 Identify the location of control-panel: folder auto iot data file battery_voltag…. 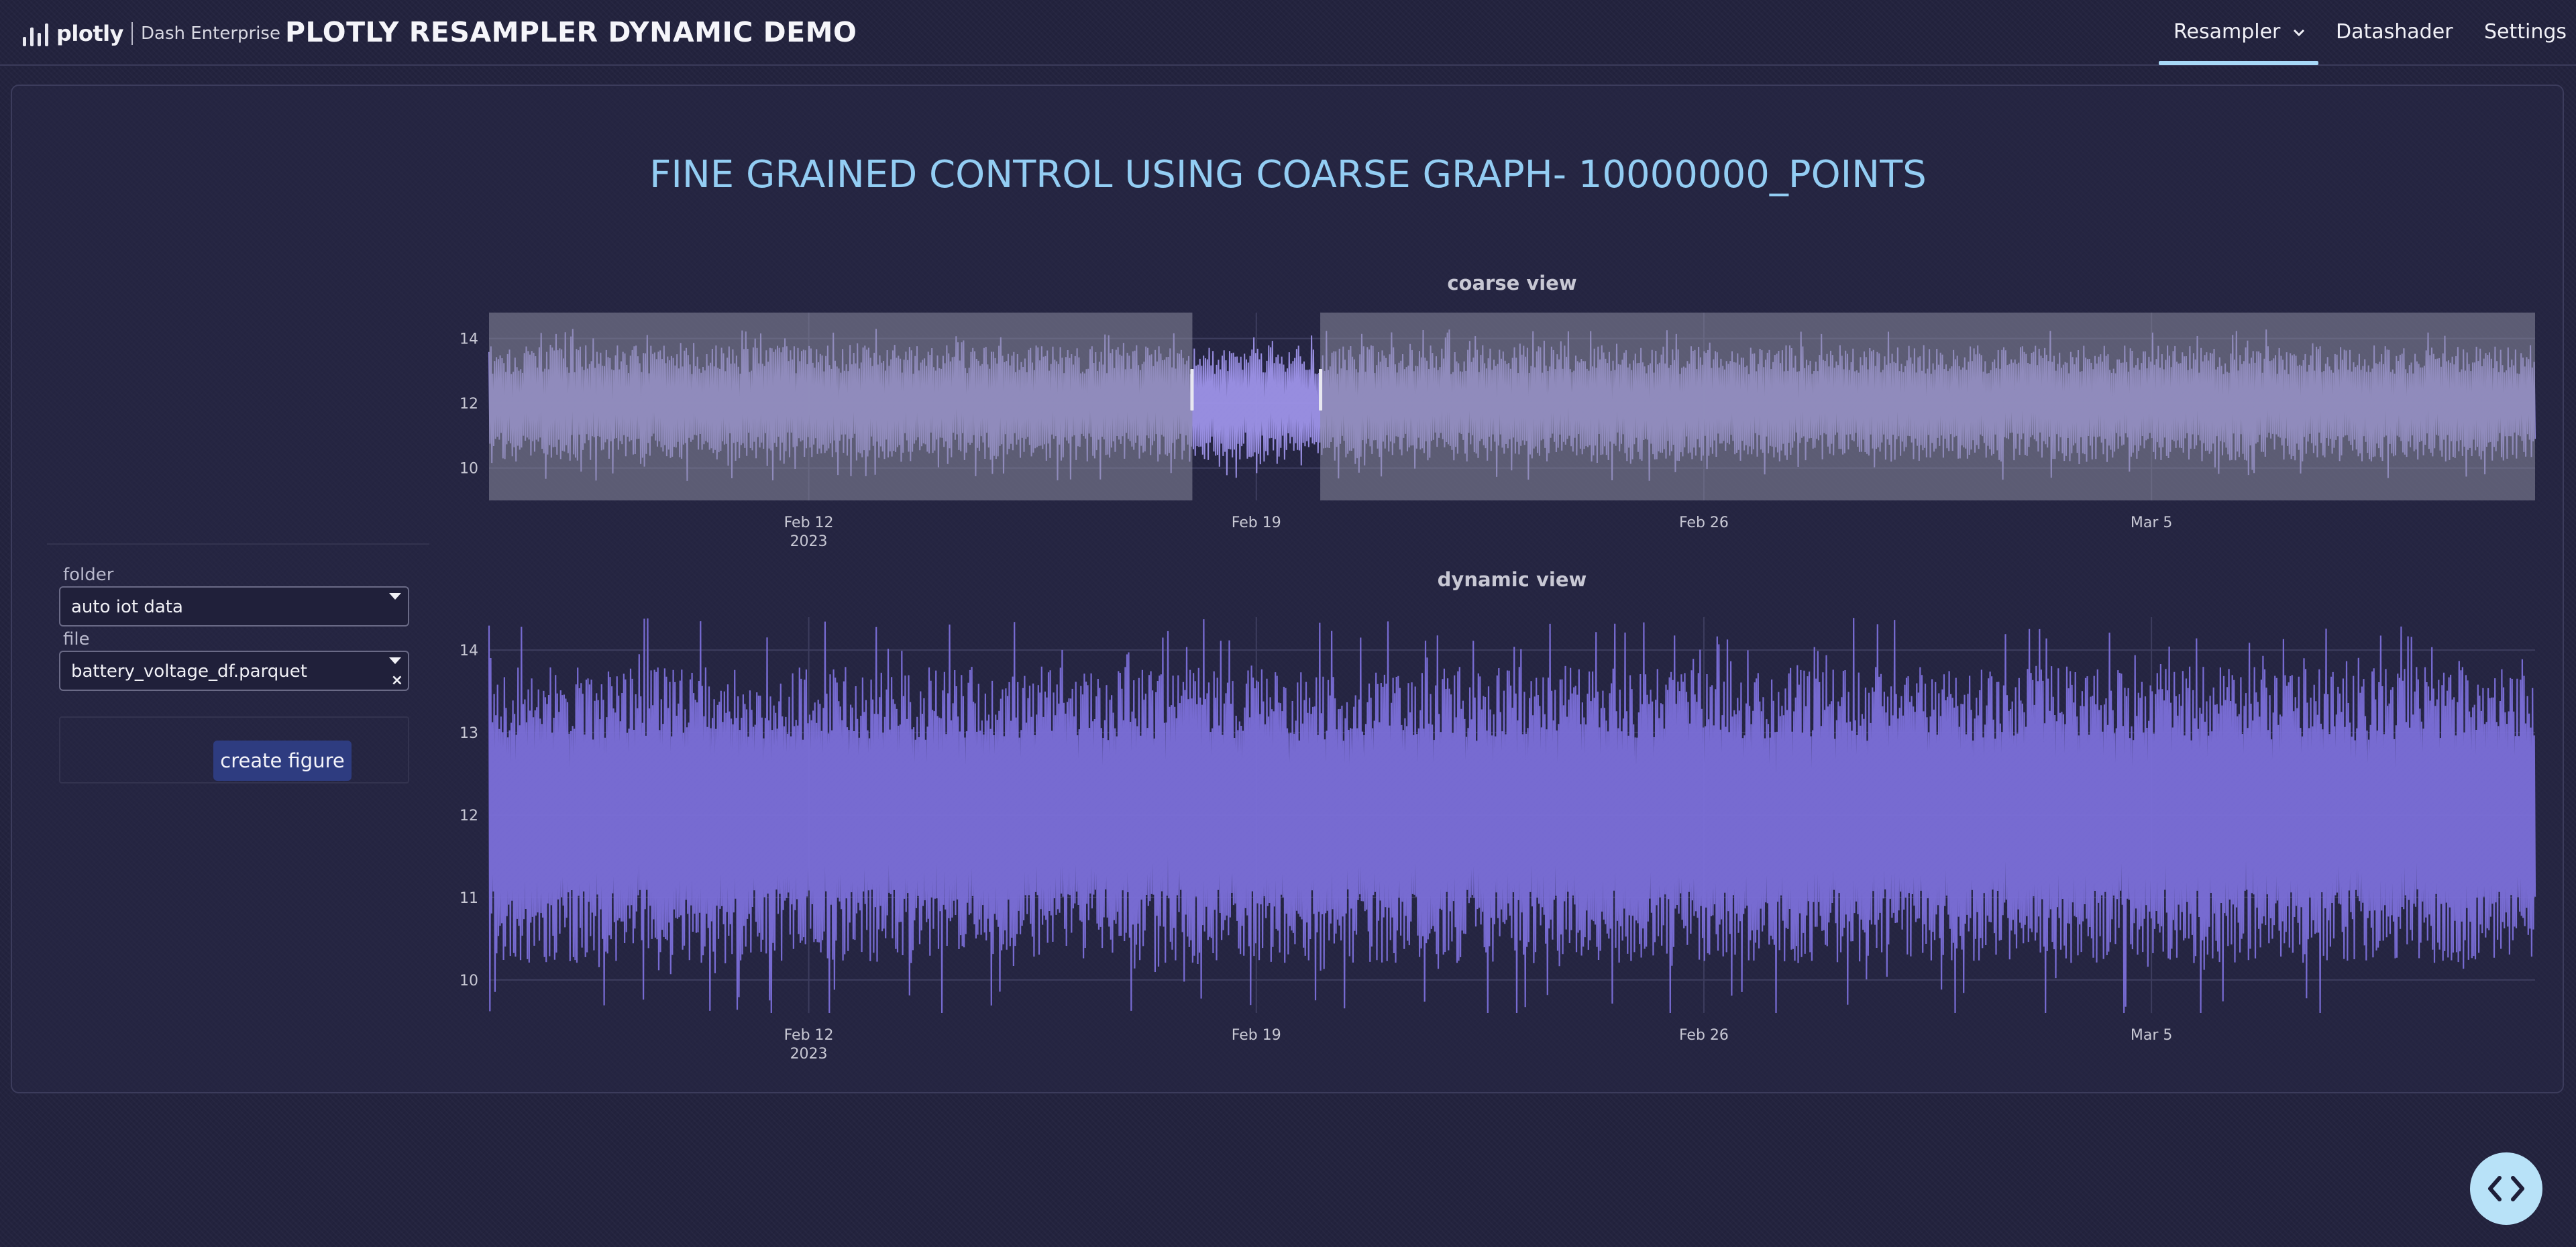
(238, 664).